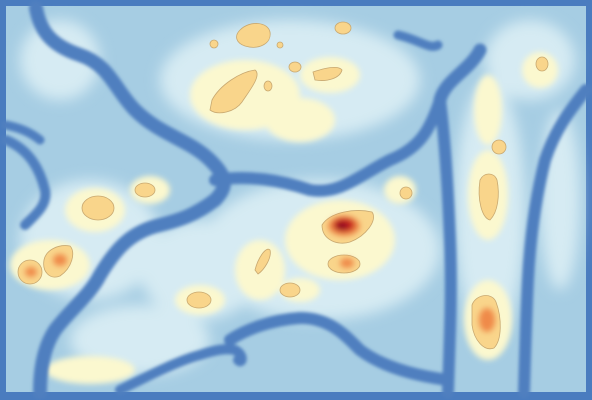 The image size is (592, 400). What do you see at coordinates (60, 260) in the screenshot?
I see `summit-west-a` at bounding box center [60, 260].